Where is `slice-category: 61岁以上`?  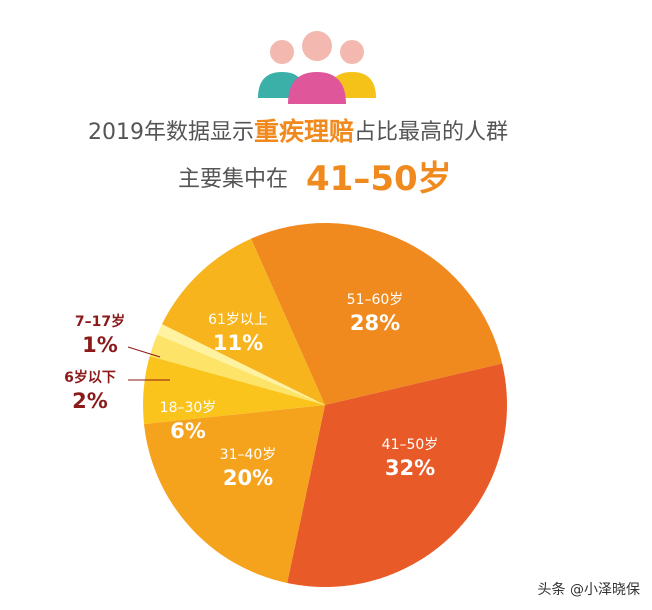 slice-category: 61岁以上 is located at coordinates (238, 320).